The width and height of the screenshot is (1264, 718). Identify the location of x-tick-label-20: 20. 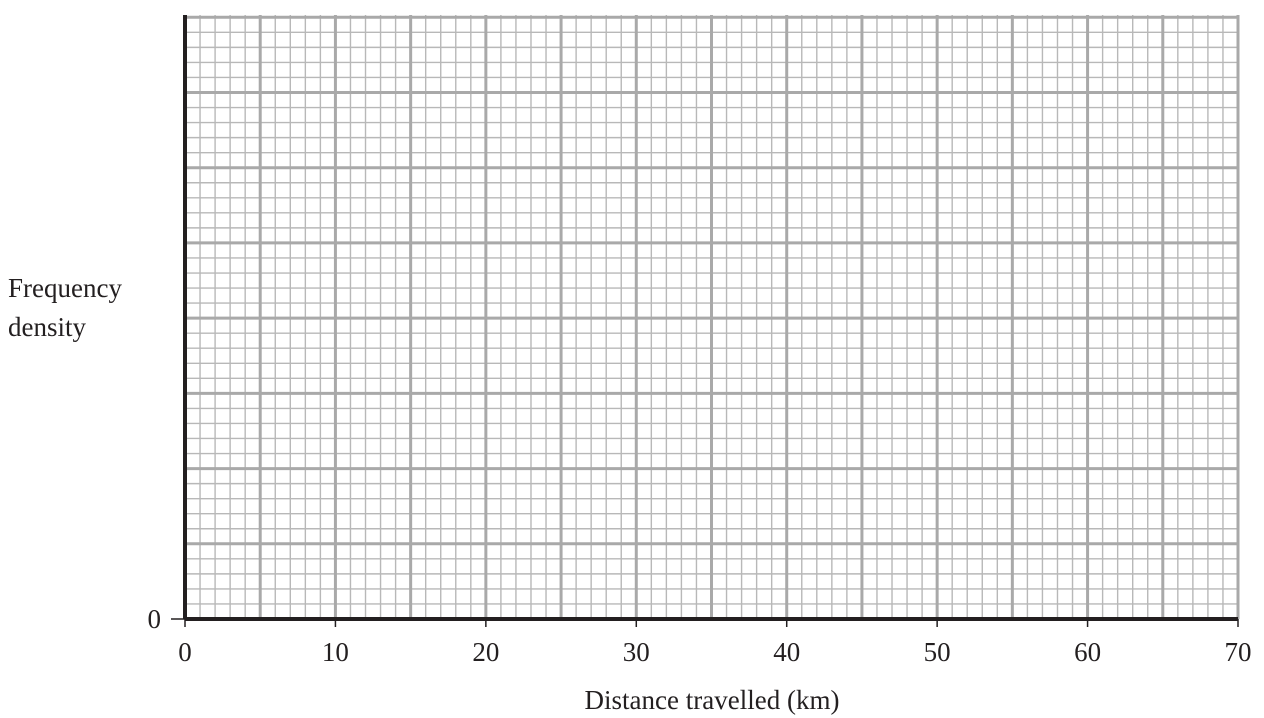
(485, 652).